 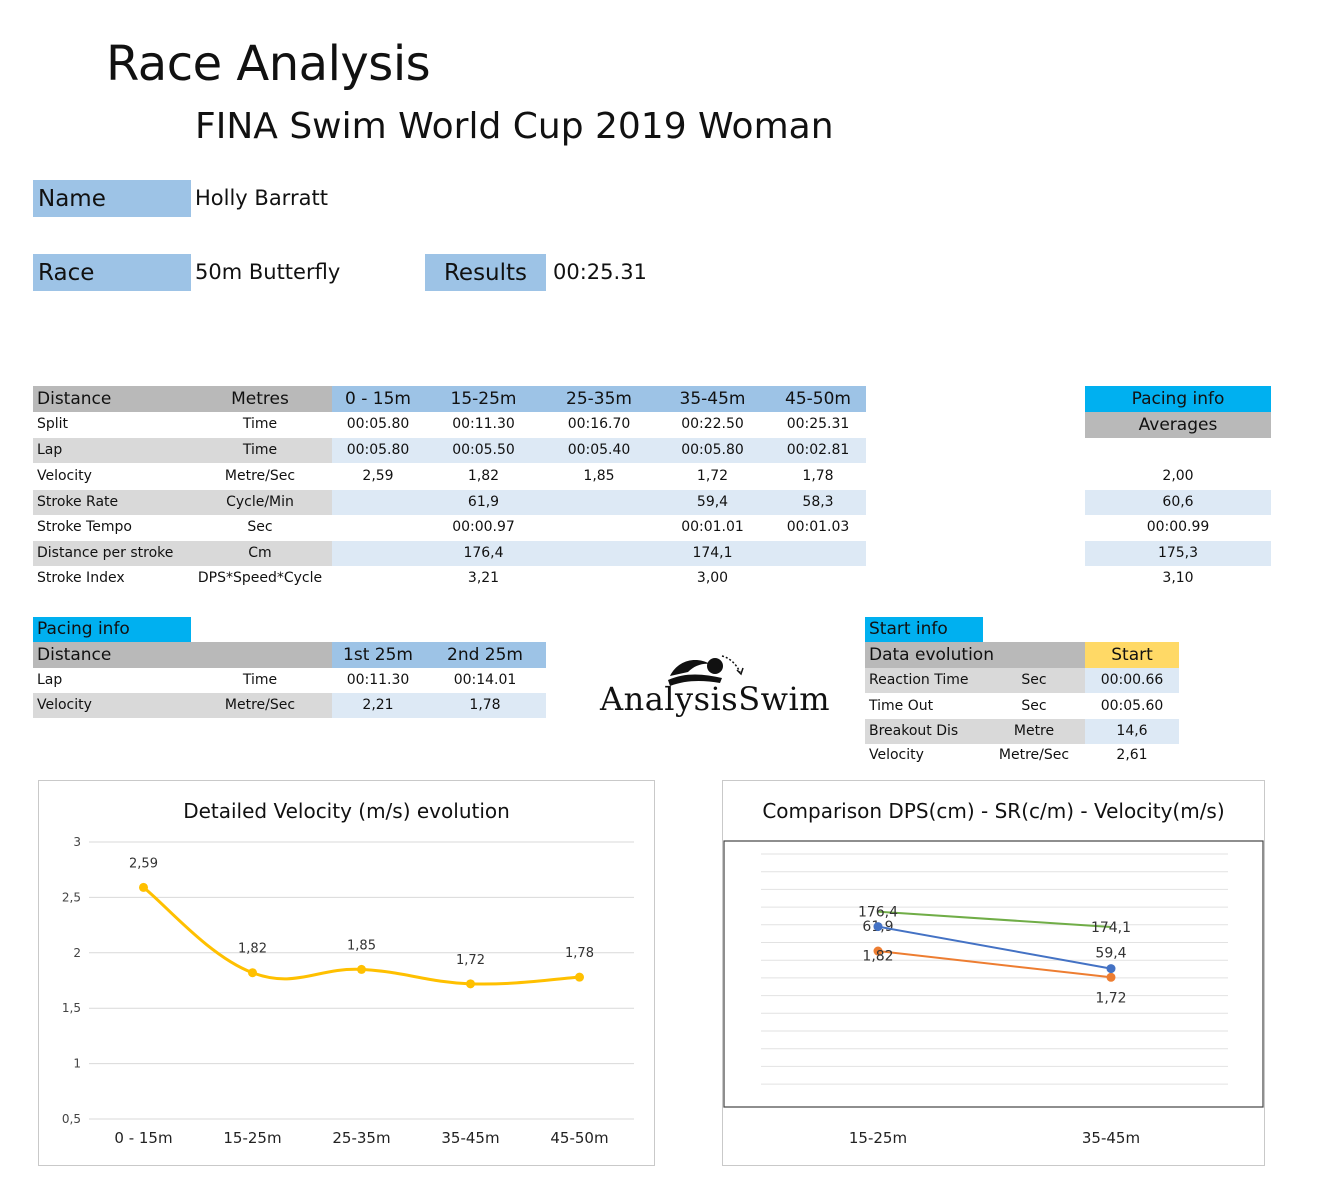 What do you see at coordinates (83, 629) in the screenshot?
I see `pacing-title: Pacing info` at bounding box center [83, 629].